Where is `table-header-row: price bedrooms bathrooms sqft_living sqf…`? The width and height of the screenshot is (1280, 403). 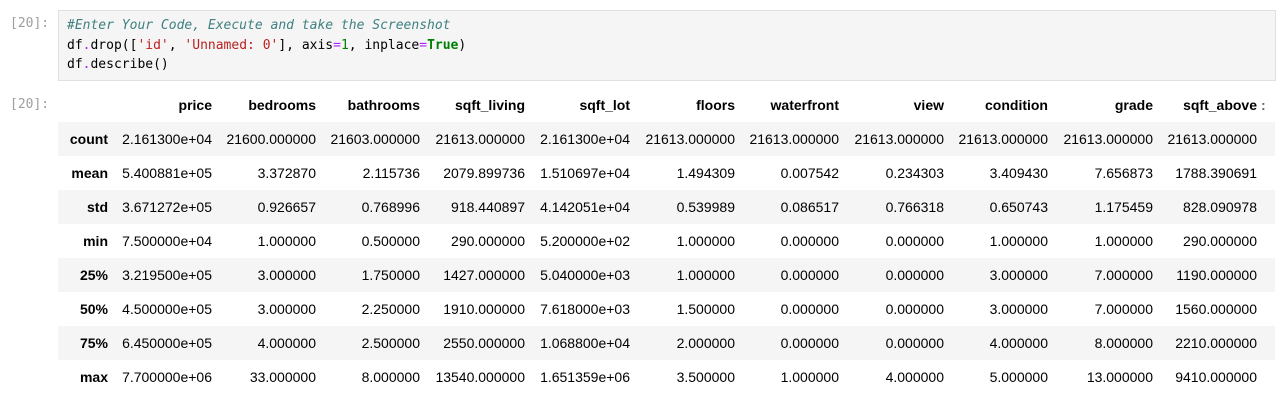 table-header-row: price bedrooms bathrooms sqft_living sqf… is located at coordinates (666, 105).